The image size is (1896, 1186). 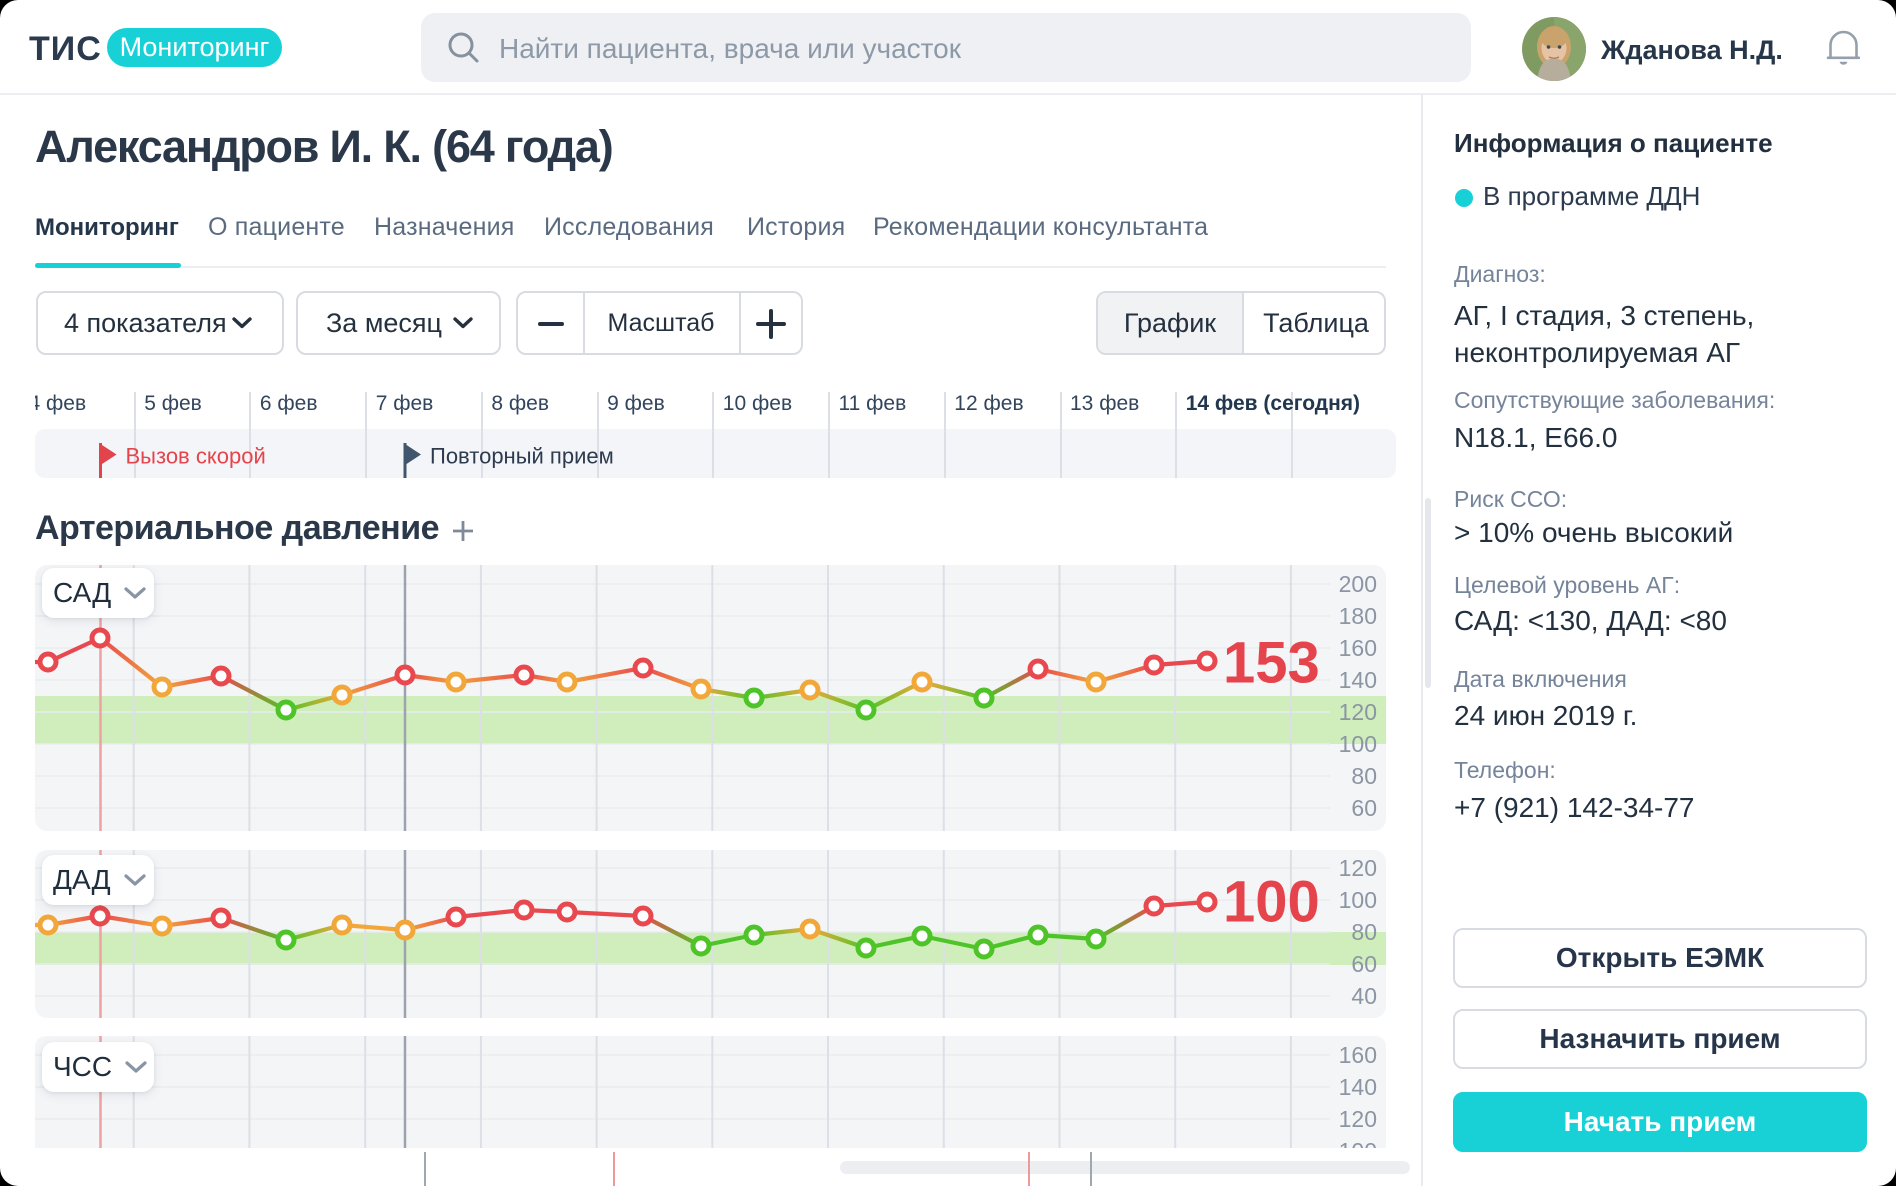 What do you see at coordinates (1358, 584) in the screenshot?
I see `svg-text: 200` at bounding box center [1358, 584].